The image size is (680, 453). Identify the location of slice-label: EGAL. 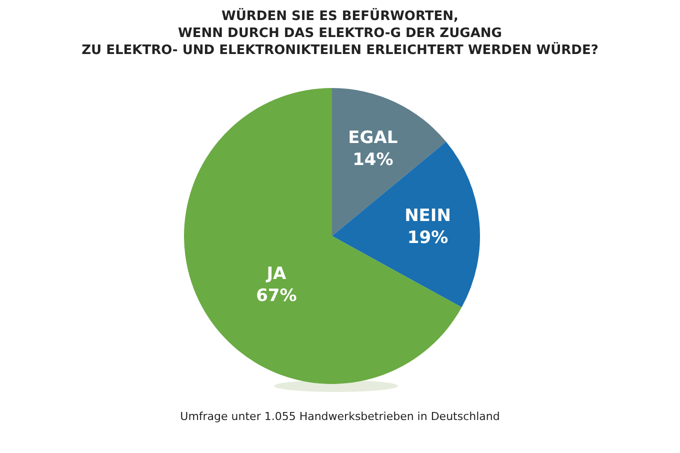
(373, 138).